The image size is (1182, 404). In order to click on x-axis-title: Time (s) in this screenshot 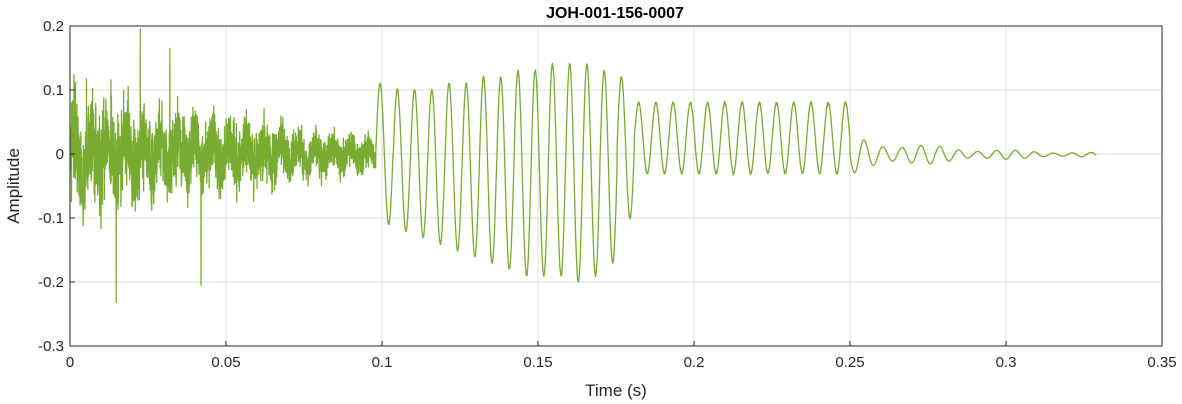, I will do `click(616, 390)`.